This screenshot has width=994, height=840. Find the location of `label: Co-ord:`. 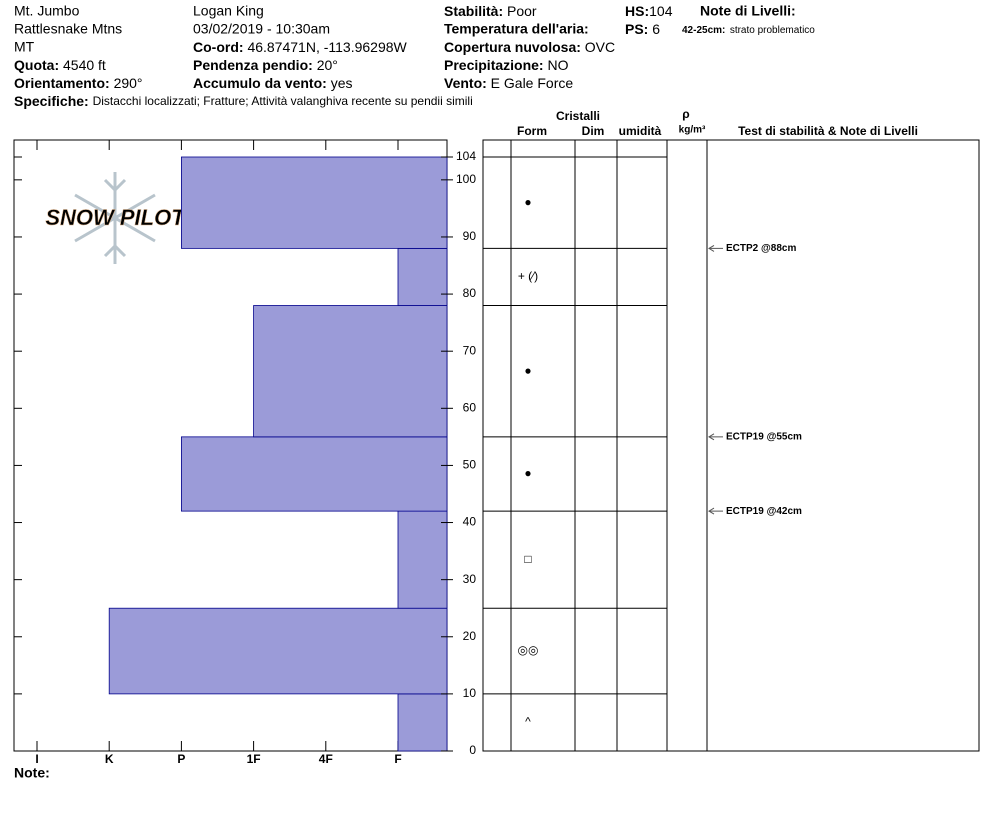

label: Co-ord: is located at coordinates (218, 47).